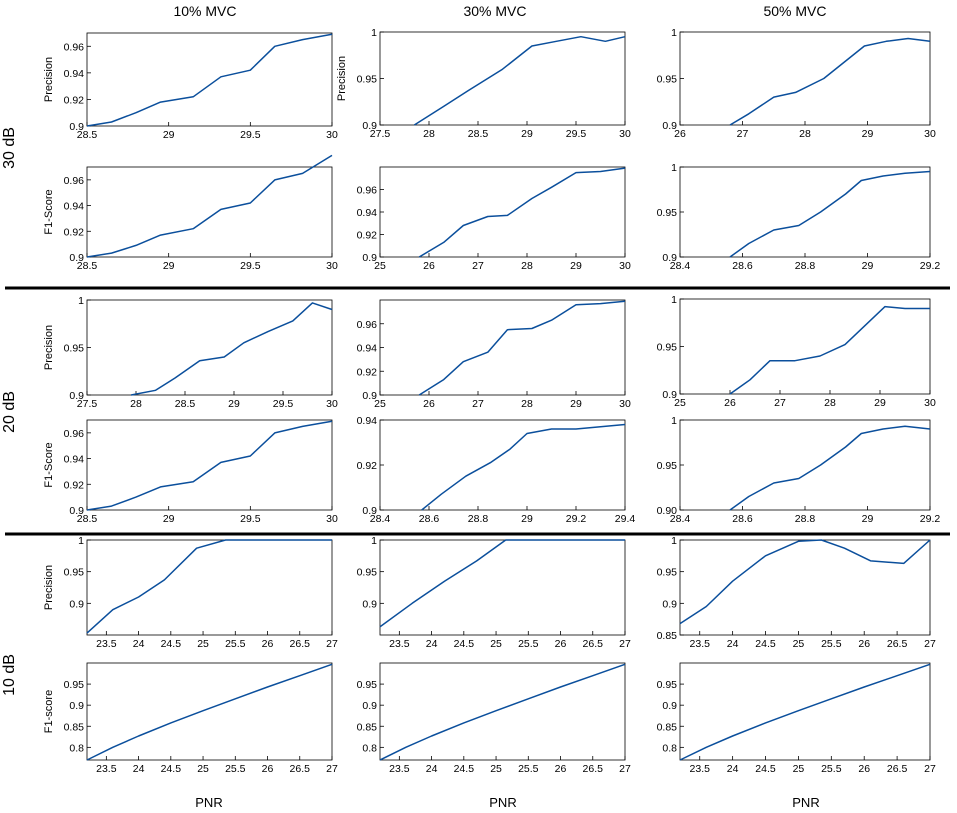 Image resolution: width=957 pixels, height=813 pixels. I want to click on x-tick-label: 26.5, so click(300, 644).